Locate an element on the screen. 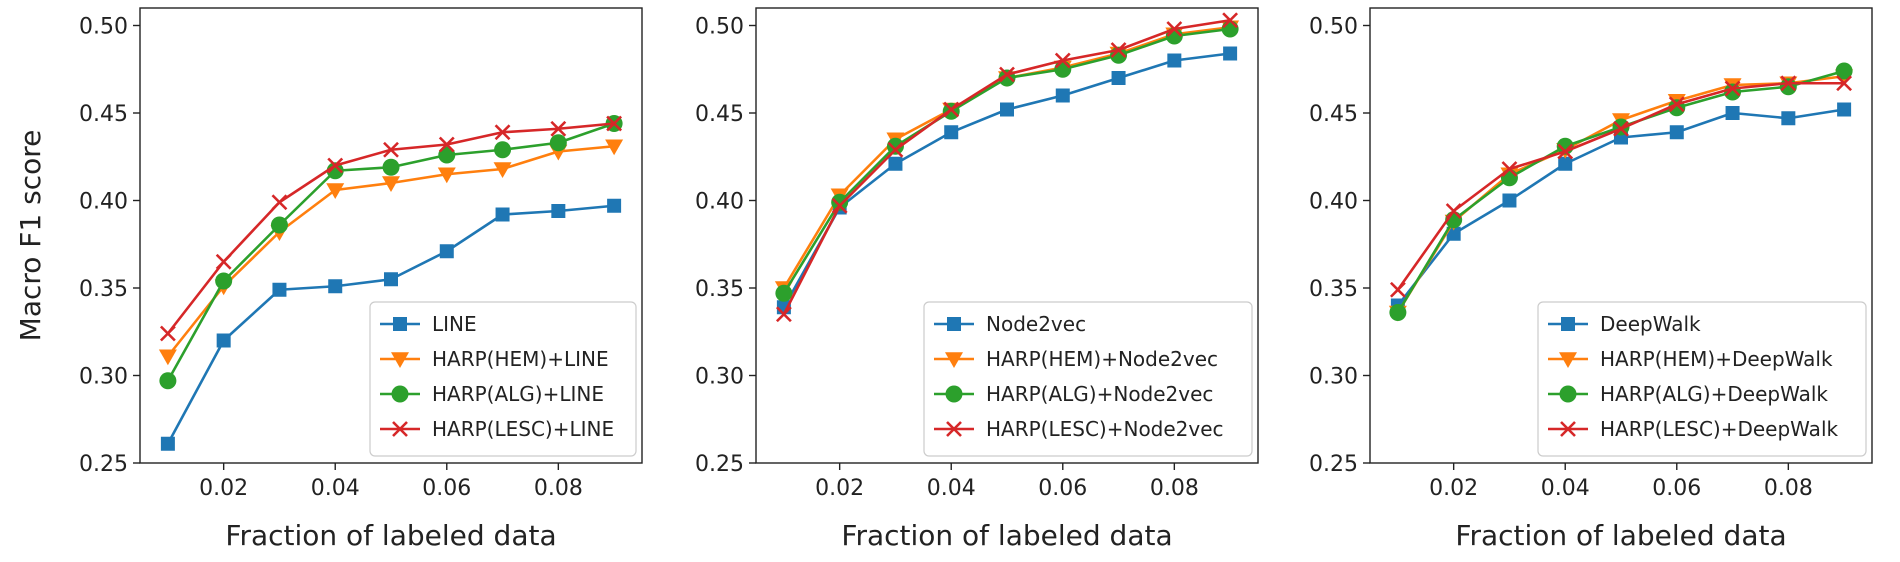  legend-entry: HARP(LESC)+Node2vec is located at coordinates (1079, 429).